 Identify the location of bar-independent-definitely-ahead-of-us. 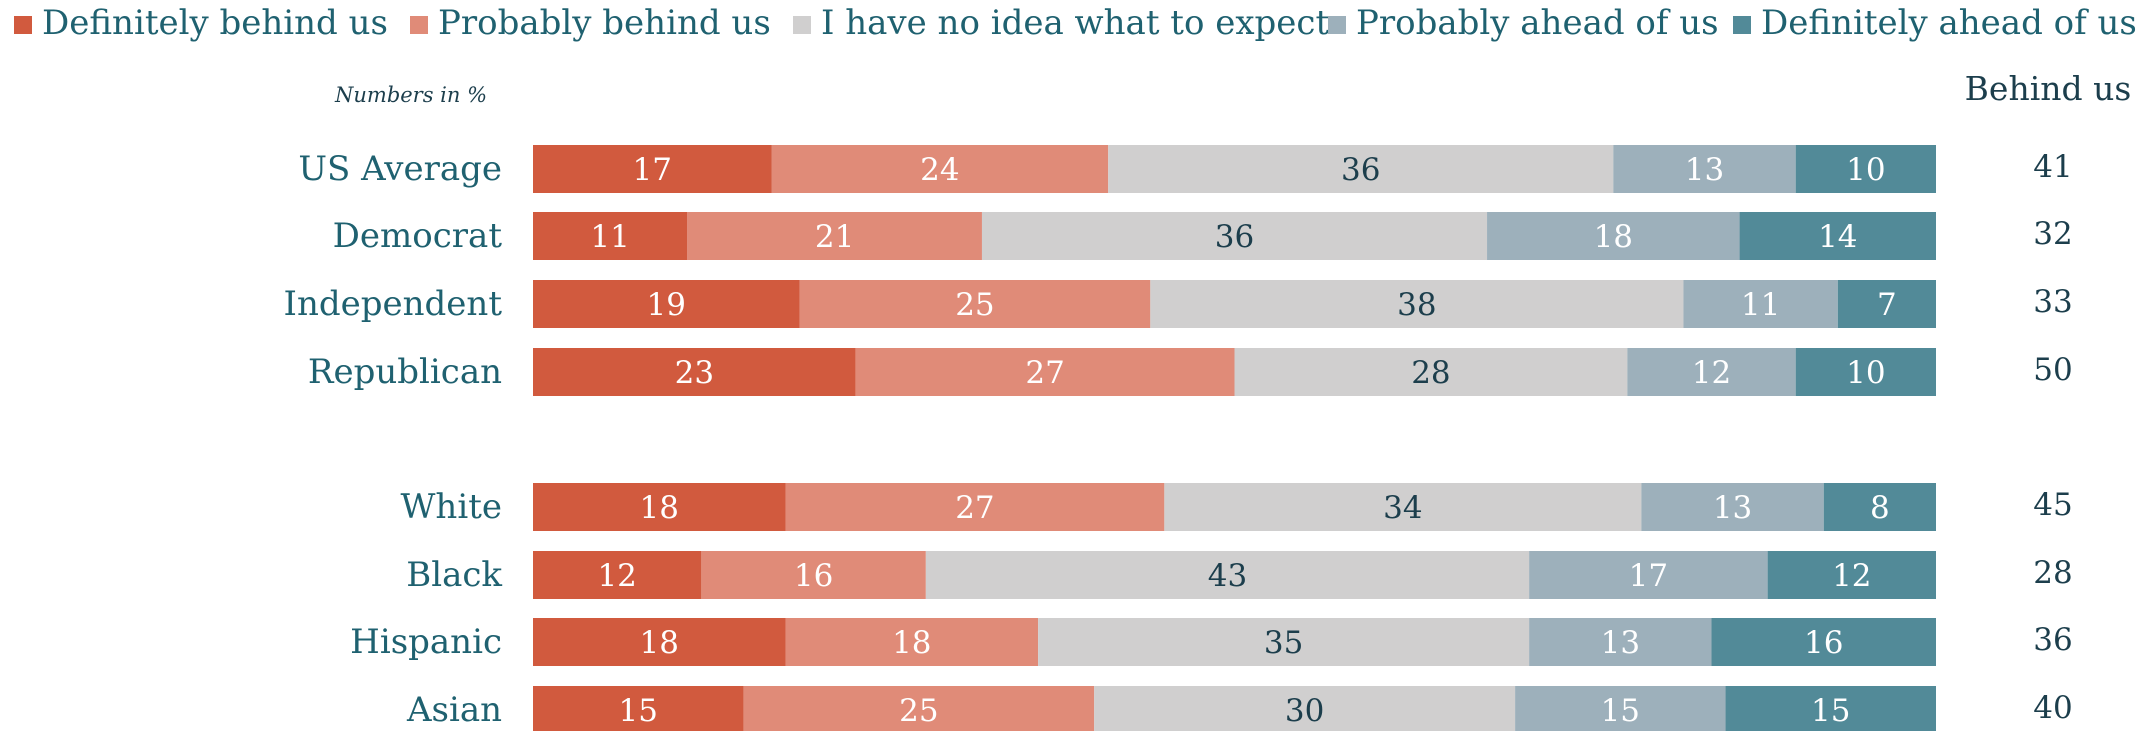
(1886, 304).